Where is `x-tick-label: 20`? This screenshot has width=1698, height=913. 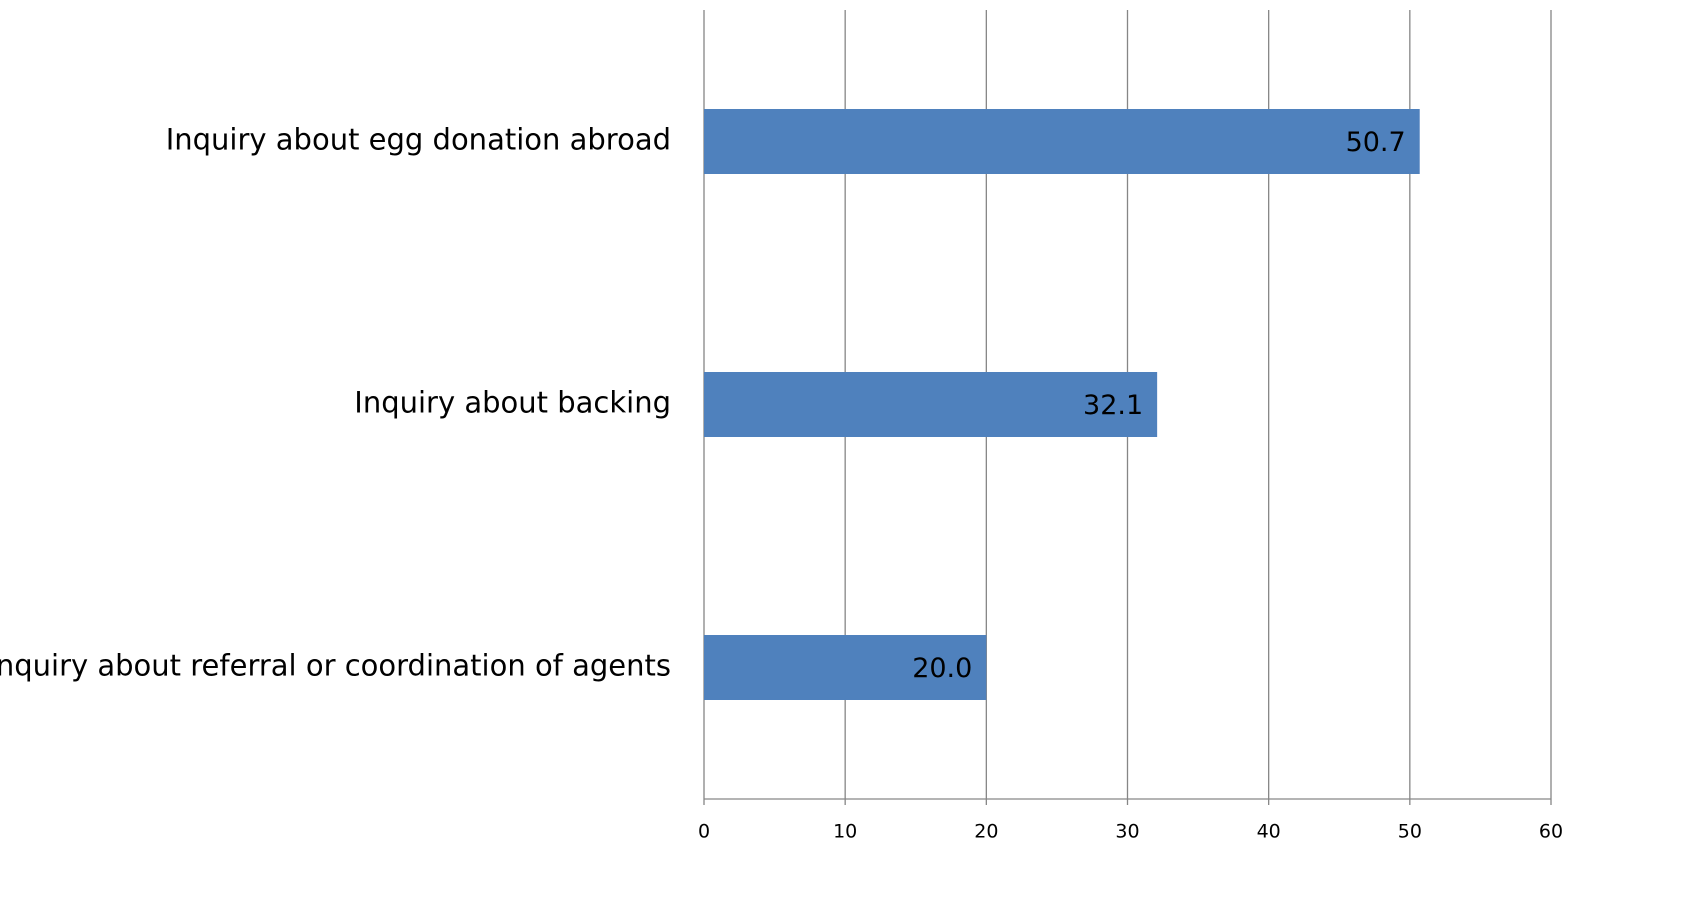 x-tick-label: 20 is located at coordinates (986, 832).